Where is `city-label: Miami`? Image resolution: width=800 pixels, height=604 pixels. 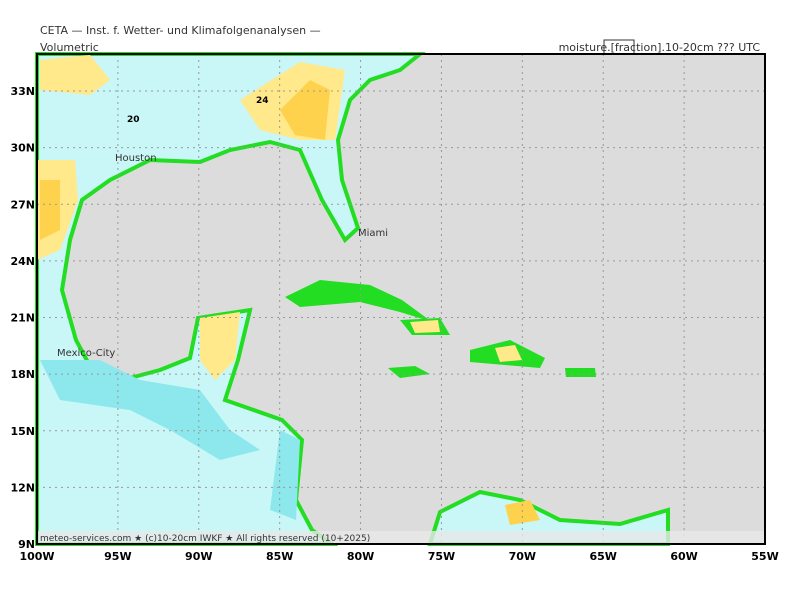
city-label: Miami is located at coordinates (373, 233).